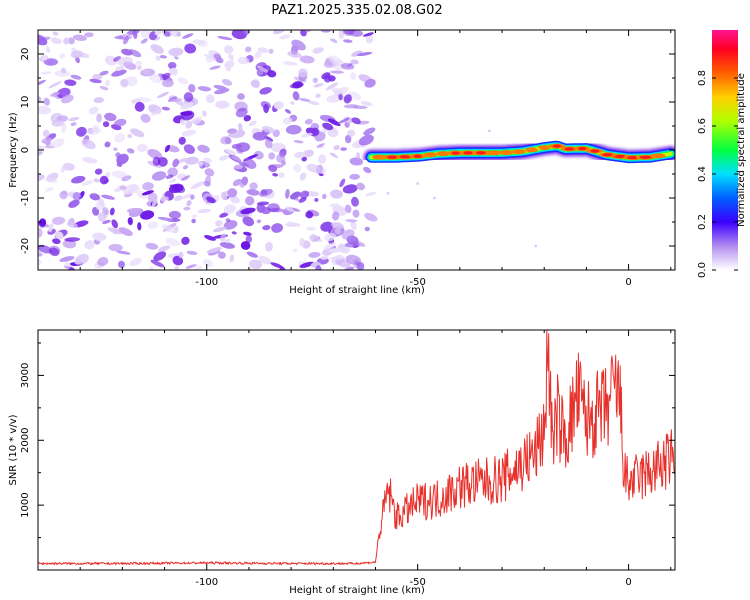  I want to click on snr-y-label: SNR (10 * v/v), so click(13, 449).